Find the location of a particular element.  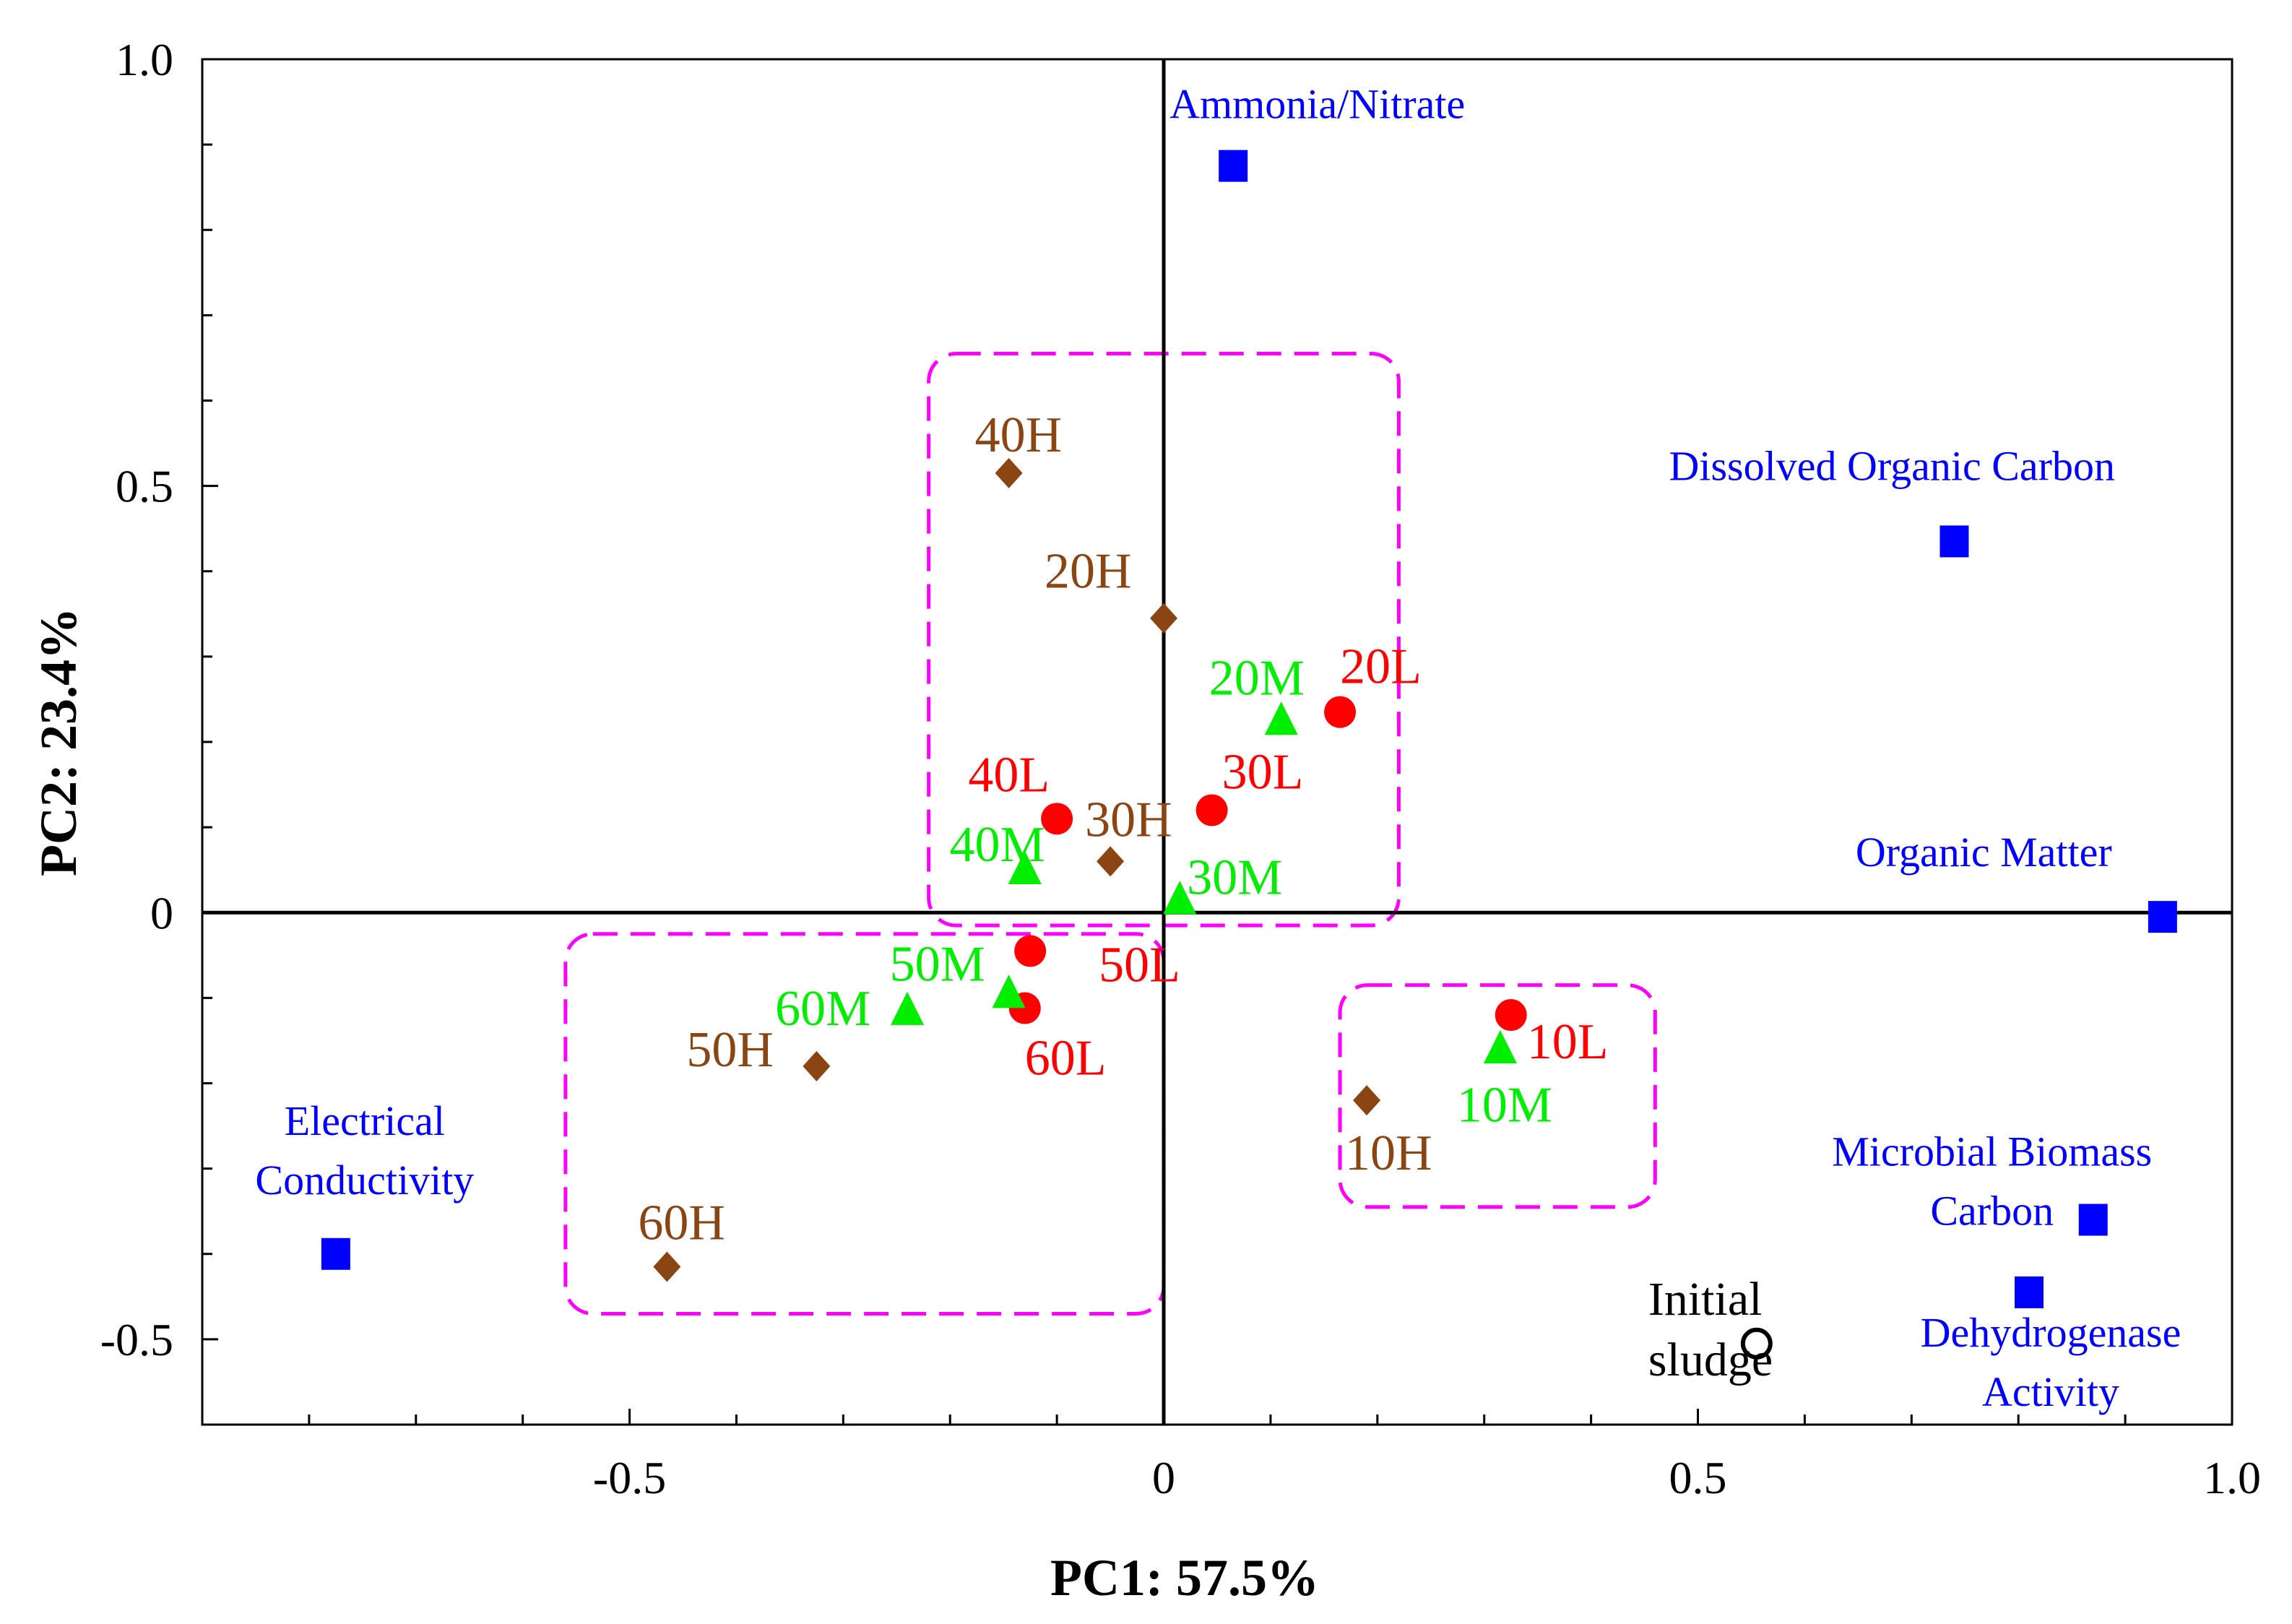

label-ammonia-nitrate: Ammonia/Nitrate is located at coordinates (1317, 105).